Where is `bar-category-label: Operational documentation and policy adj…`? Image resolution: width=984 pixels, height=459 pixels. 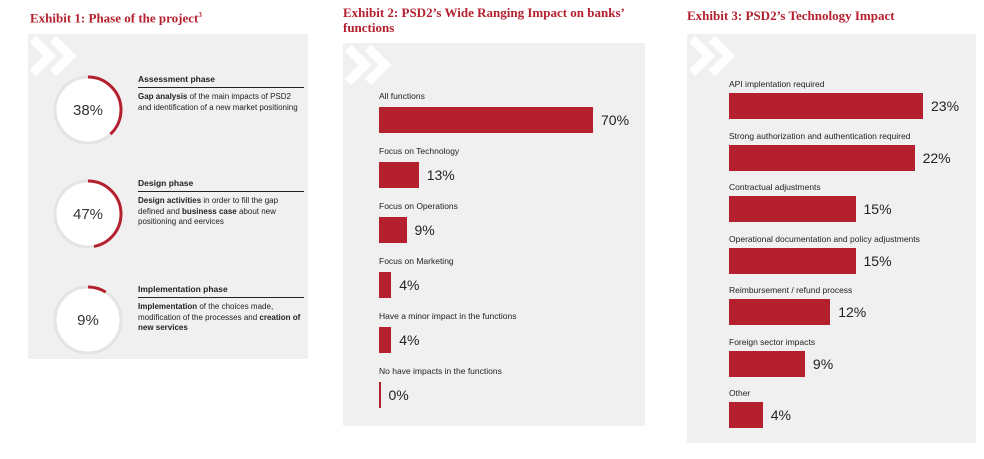 bar-category-label: Operational documentation and policy adj… is located at coordinates (824, 238).